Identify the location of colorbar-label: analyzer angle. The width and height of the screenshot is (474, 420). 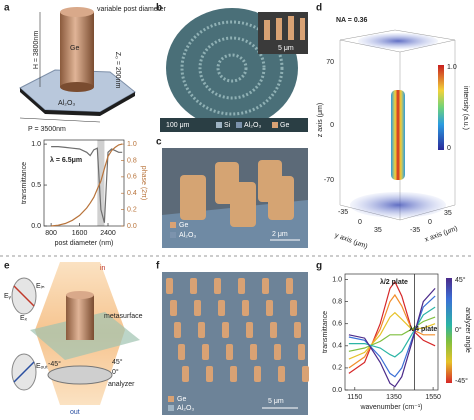
(467, 330).